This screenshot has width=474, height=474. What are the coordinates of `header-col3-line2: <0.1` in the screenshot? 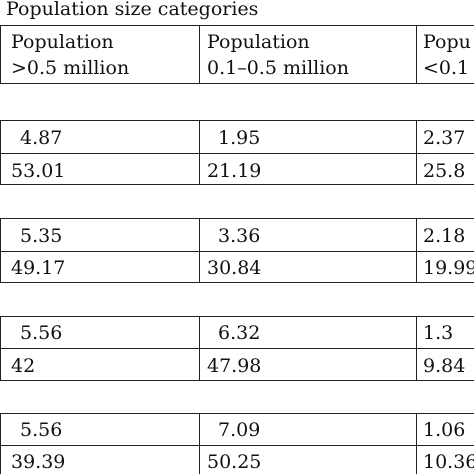 It's located at (446, 68).